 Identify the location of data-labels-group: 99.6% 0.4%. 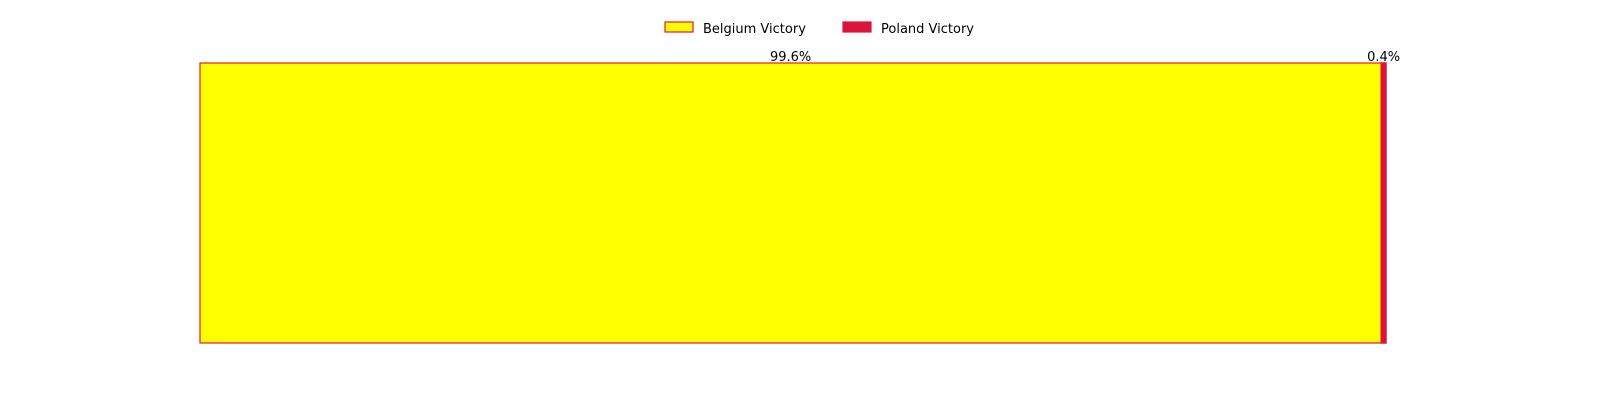
(1085, 57).